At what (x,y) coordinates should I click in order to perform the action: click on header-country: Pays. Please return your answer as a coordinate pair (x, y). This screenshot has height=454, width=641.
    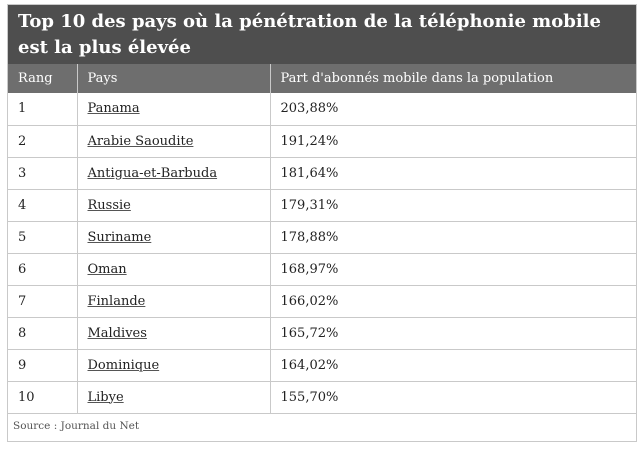
    Looking at the image, I should click on (174, 78).